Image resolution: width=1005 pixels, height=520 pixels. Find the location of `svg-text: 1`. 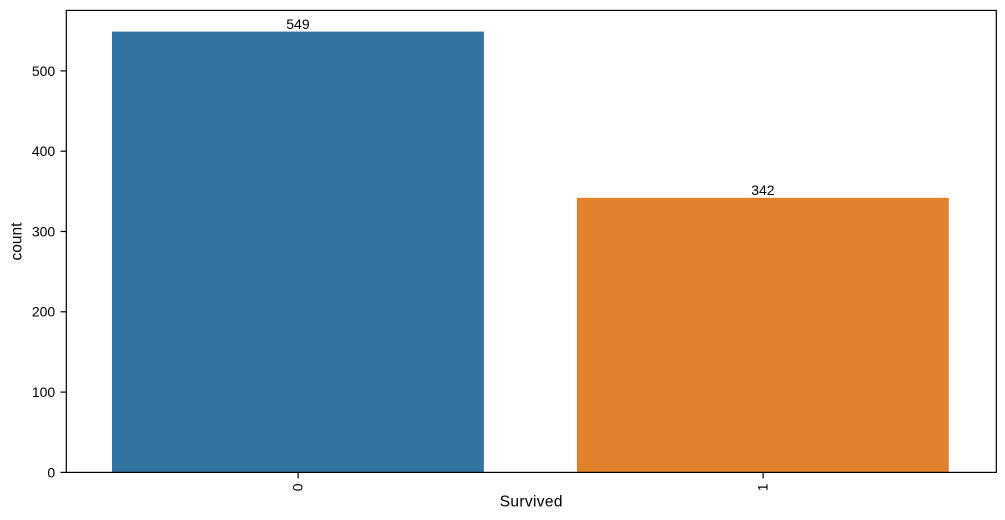

svg-text: 1 is located at coordinates (763, 487).